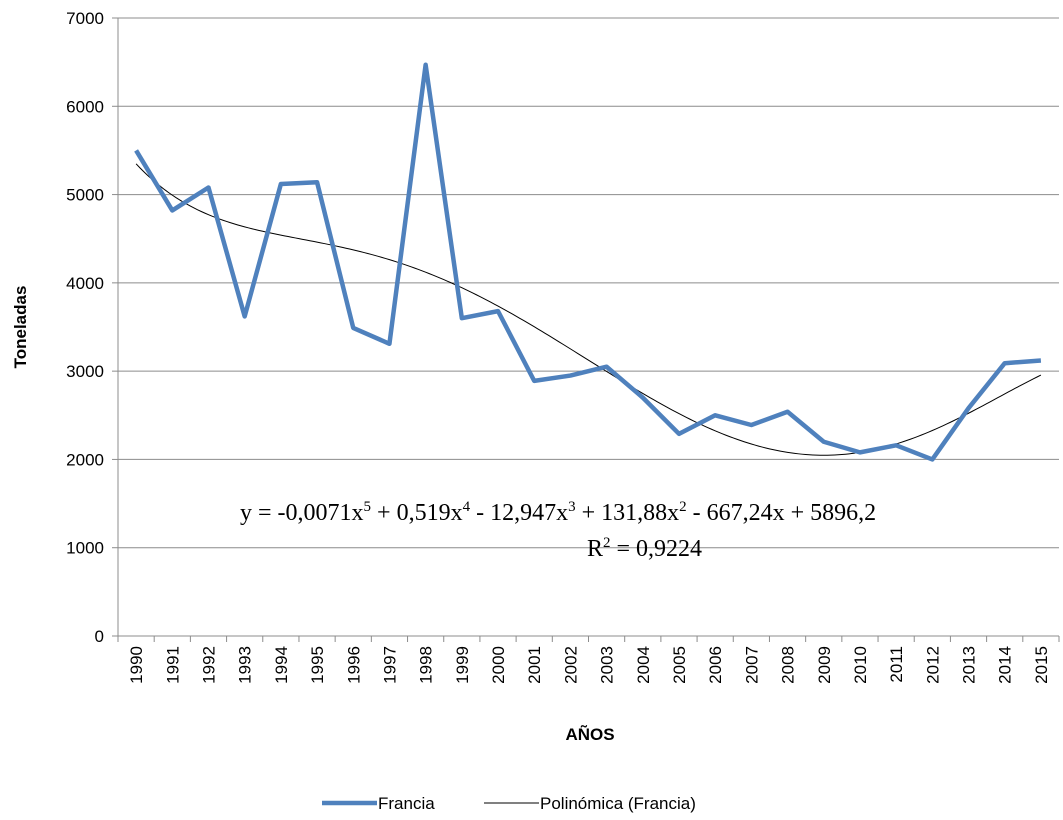 The image size is (1063, 820). What do you see at coordinates (824, 665) in the screenshot?
I see `x-tick-label: 2009` at bounding box center [824, 665].